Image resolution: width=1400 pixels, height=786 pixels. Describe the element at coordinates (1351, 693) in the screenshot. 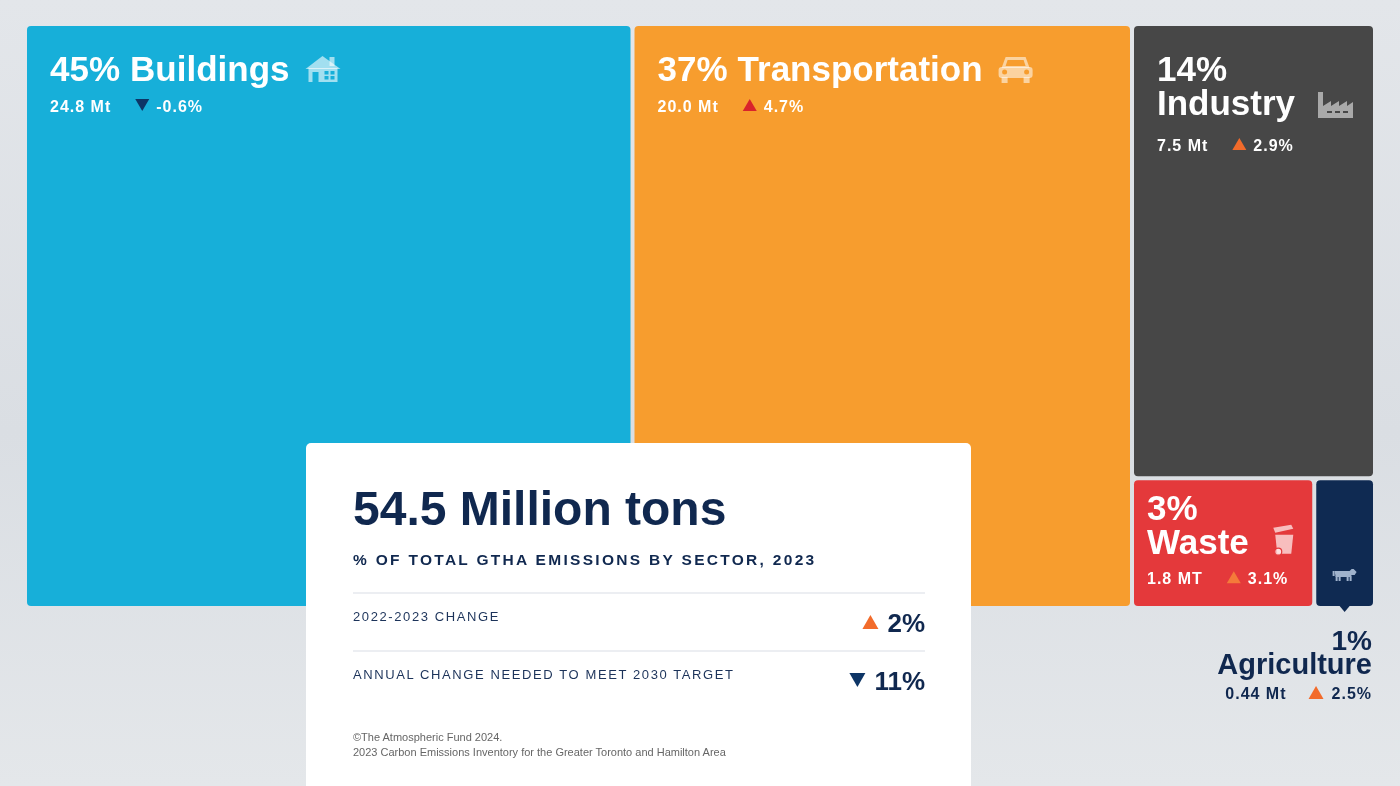

I see `data-label: 2.5%` at that location.